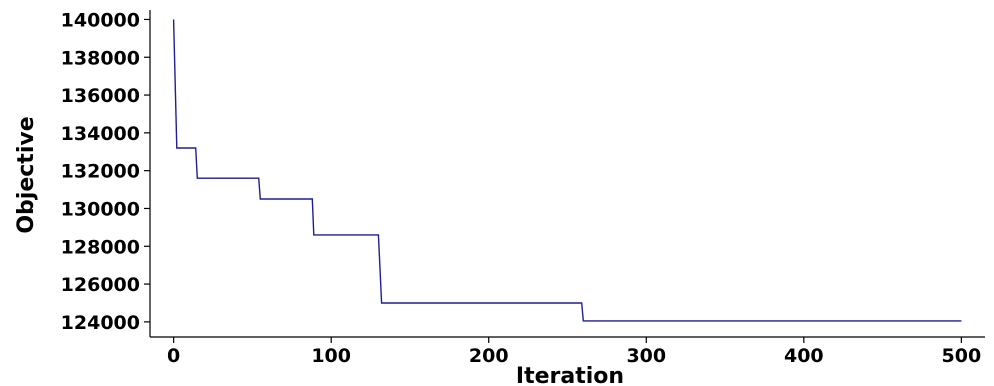 This screenshot has height=386, width=994. I want to click on y-tick-label: 128000, so click(100, 247).